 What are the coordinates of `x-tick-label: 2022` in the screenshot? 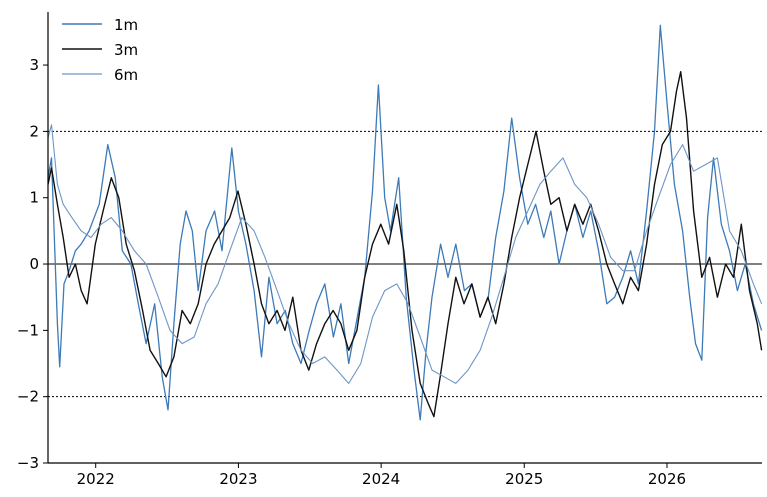 It's located at (96, 479).